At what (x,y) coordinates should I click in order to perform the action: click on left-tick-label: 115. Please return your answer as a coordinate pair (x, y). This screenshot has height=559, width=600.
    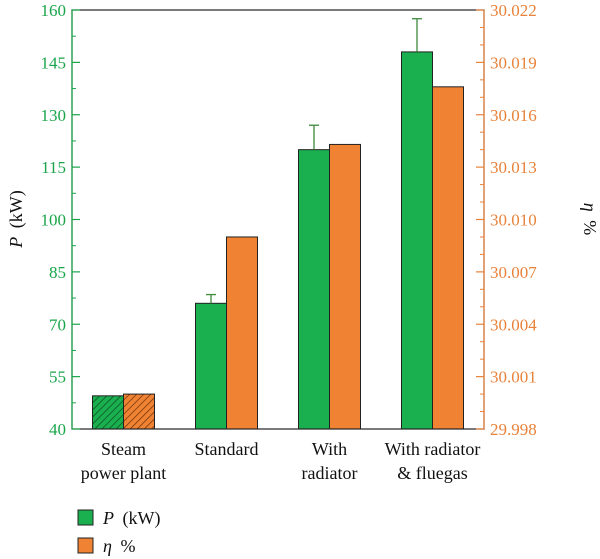
    Looking at the image, I should click on (53, 167).